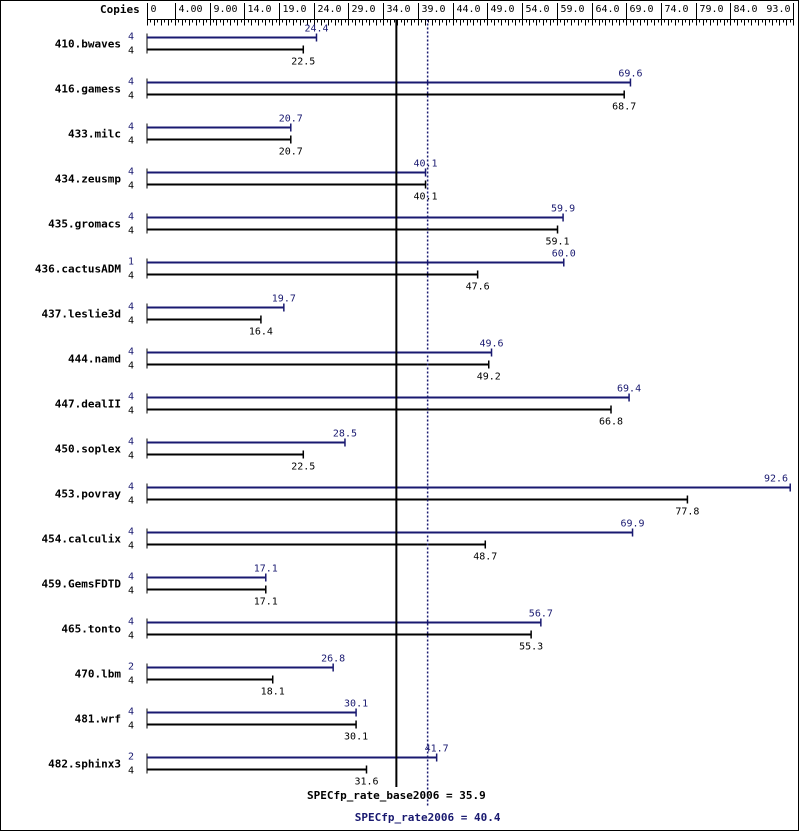 This screenshot has width=799, height=831. What do you see at coordinates (88, 449) in the screenshot?
I see `benchmark-name: 450.soplex` at bounding box center [88, 449].